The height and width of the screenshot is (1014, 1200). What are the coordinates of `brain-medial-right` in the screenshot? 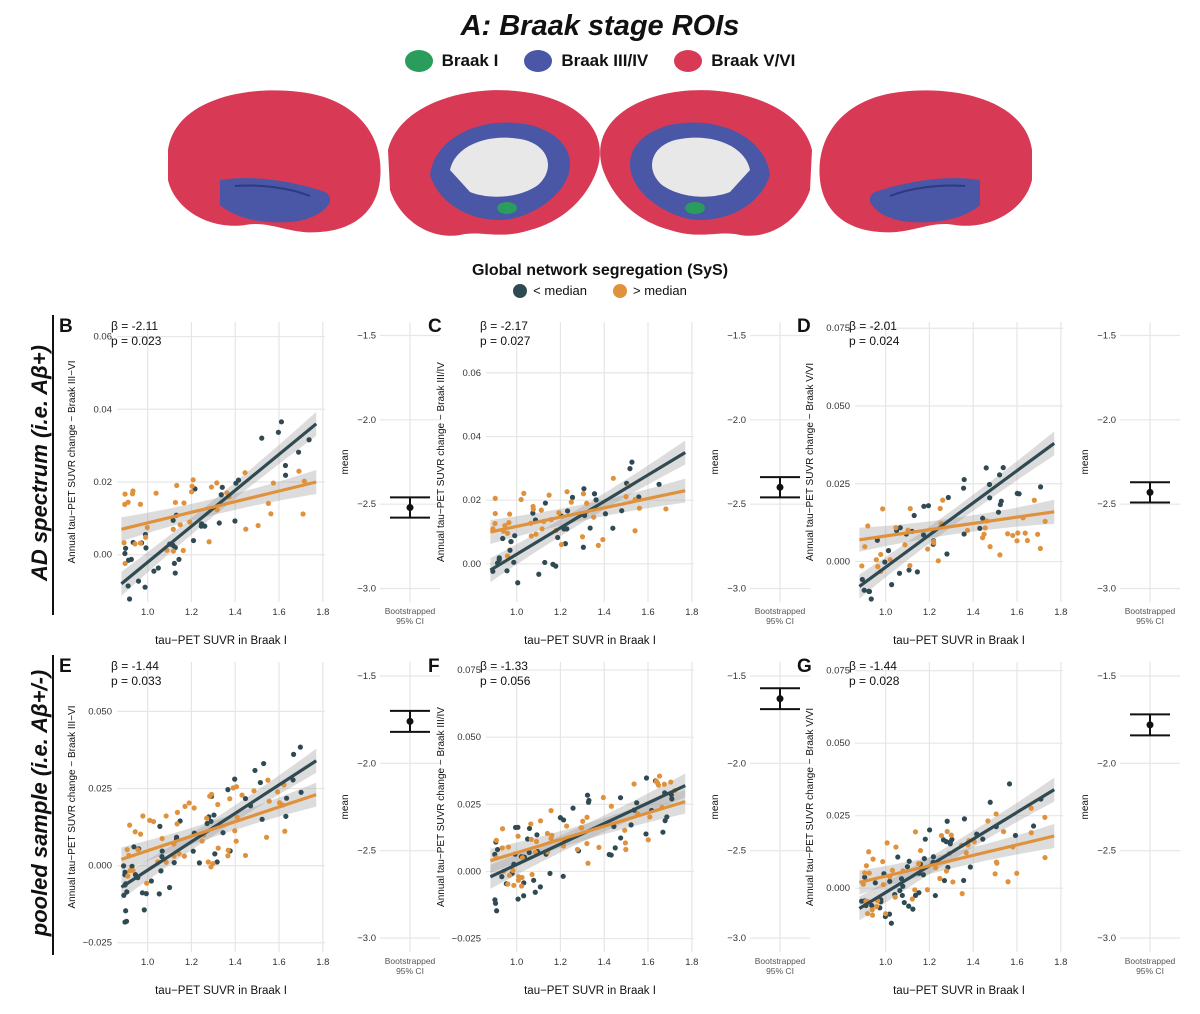 It's located at (706, 163).